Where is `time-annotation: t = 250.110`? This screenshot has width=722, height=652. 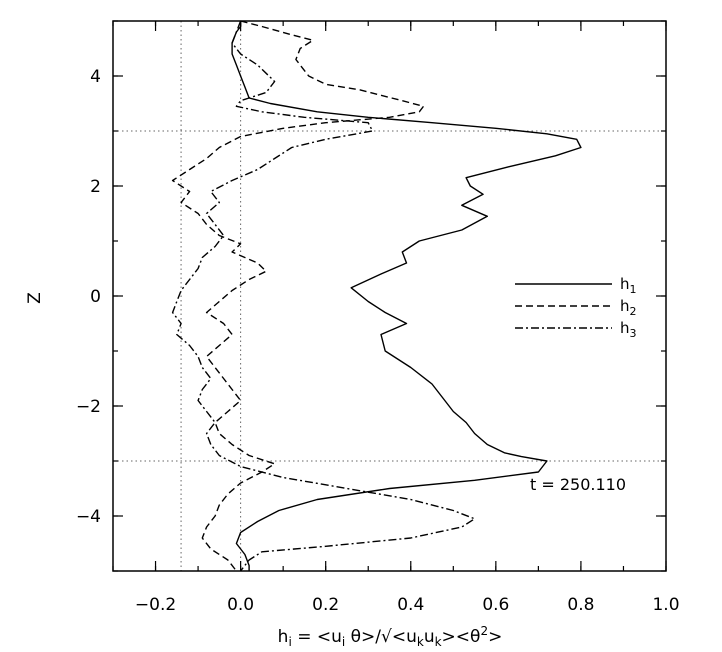 time-annotation: t = 250.110 is located at coordinates (578, 484).